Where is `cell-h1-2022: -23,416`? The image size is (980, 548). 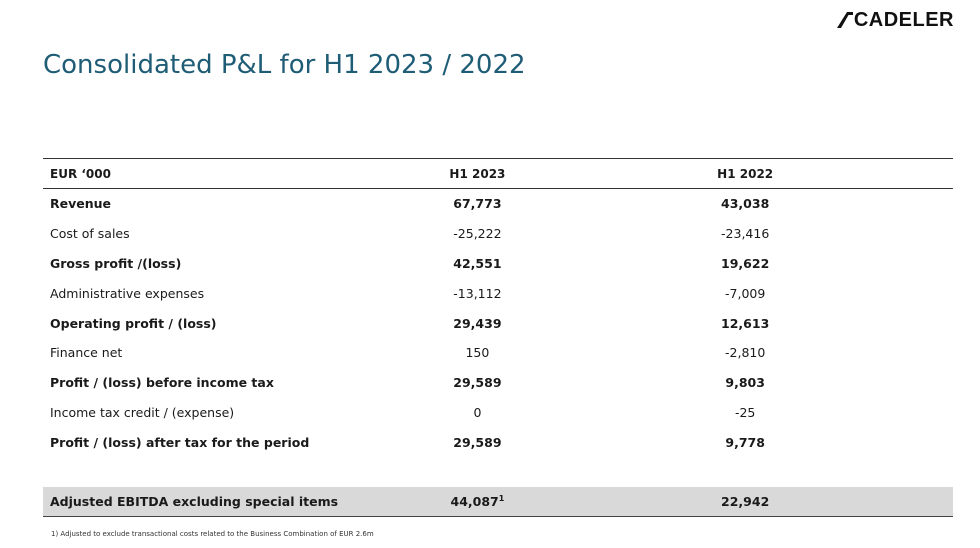 cell-h1-2022: -23,416 is located at coordinates (745, 234).